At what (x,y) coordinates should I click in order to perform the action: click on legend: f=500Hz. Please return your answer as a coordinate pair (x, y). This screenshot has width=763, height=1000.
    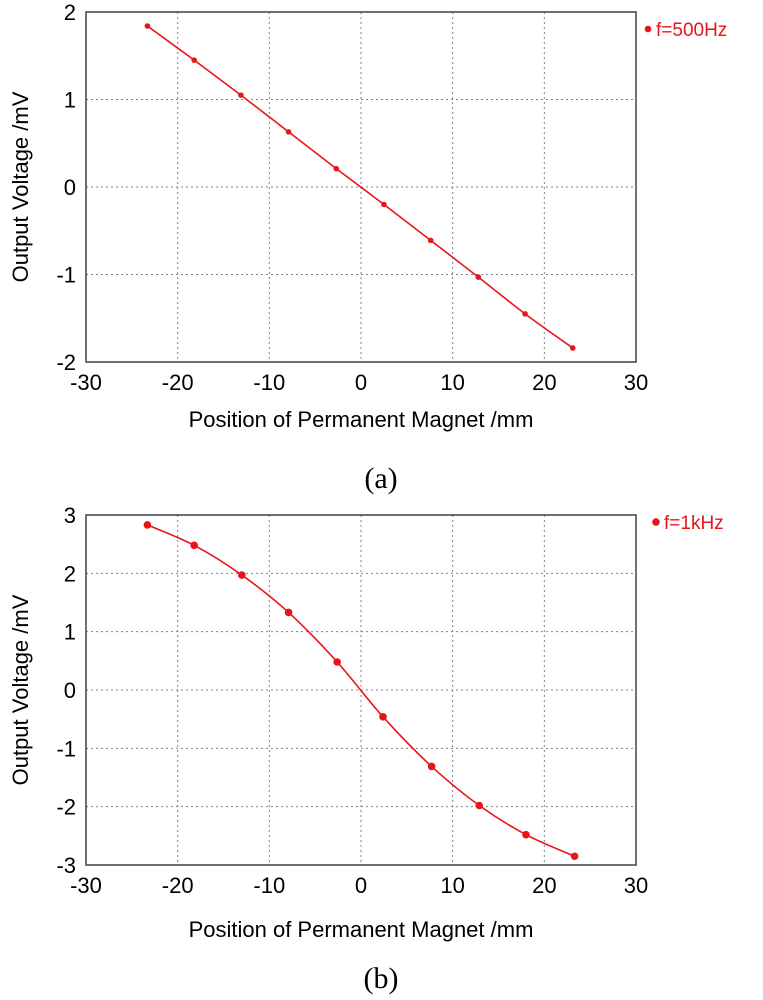
    Looking at the image, I should click on (685, 30).